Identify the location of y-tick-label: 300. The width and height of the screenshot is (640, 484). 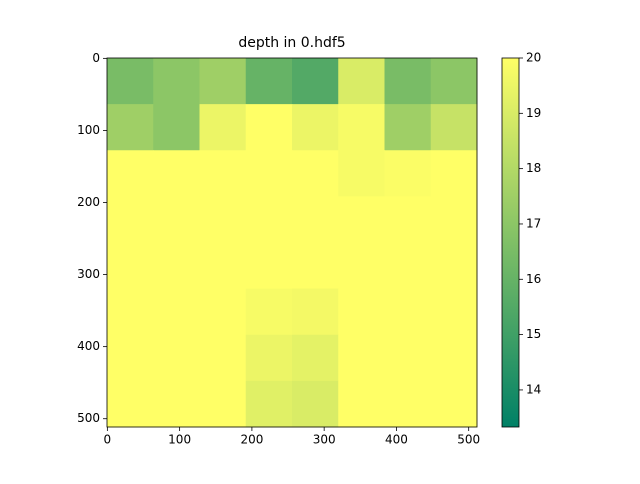
(88, 274).